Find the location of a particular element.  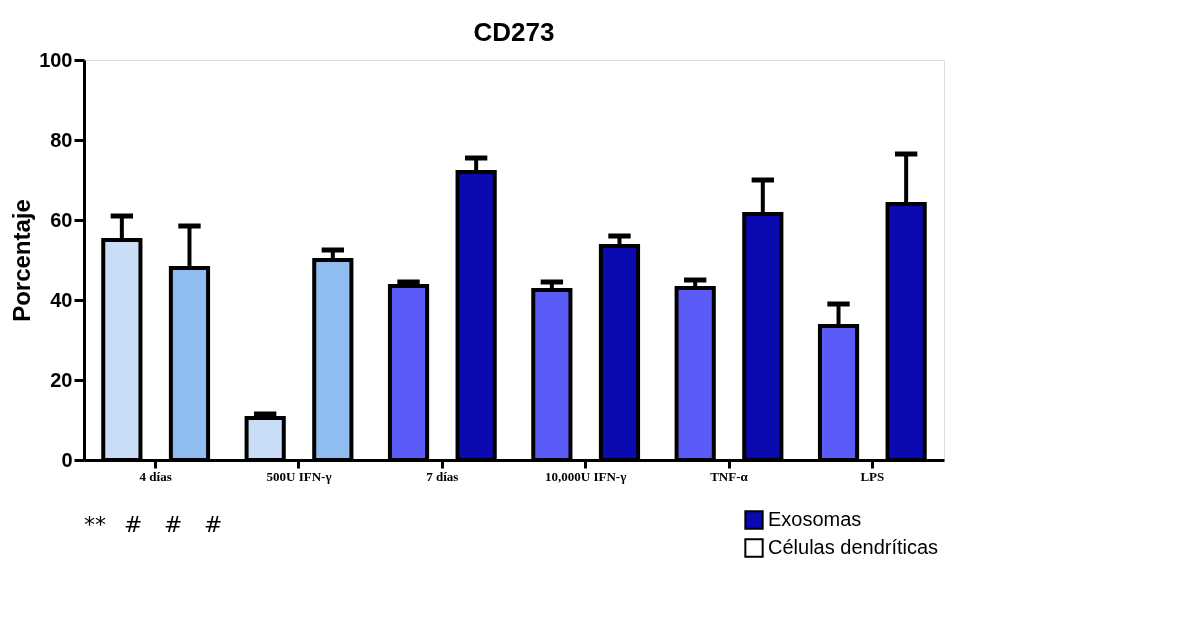

x-tick-label: TNF-α is located at coordinates (729, 476).